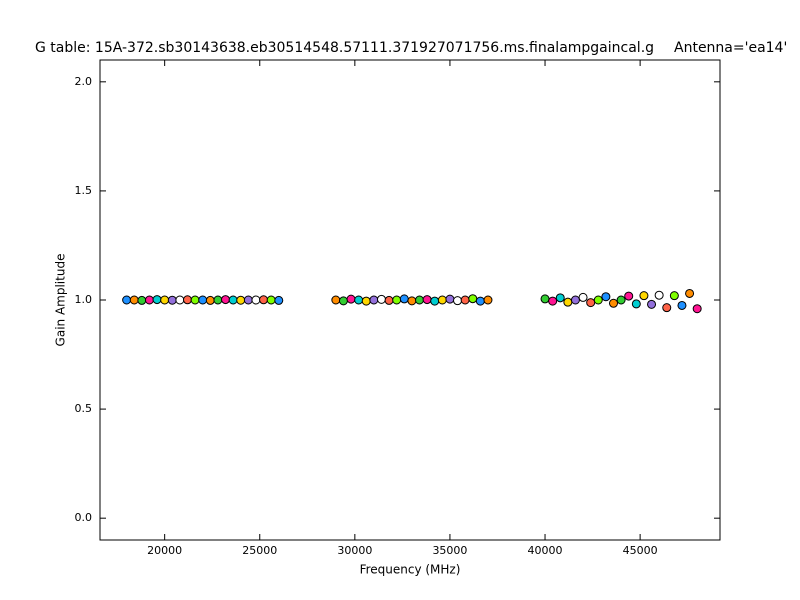  I want to click on x-tick-label: 25000, so click(259, 550).